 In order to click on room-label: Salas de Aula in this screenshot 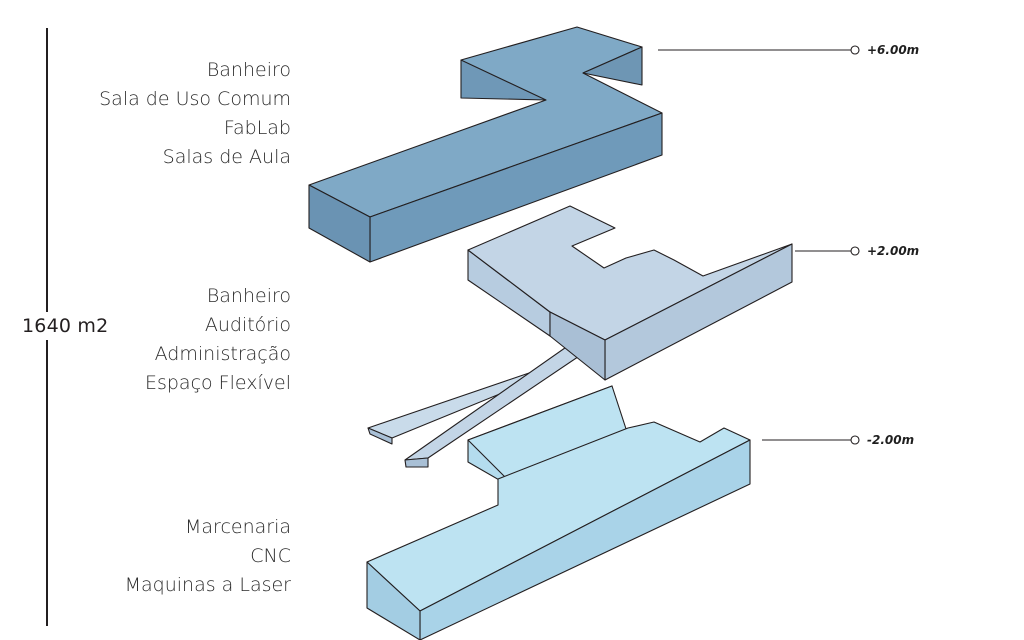, I will do `click(226, 157)`.